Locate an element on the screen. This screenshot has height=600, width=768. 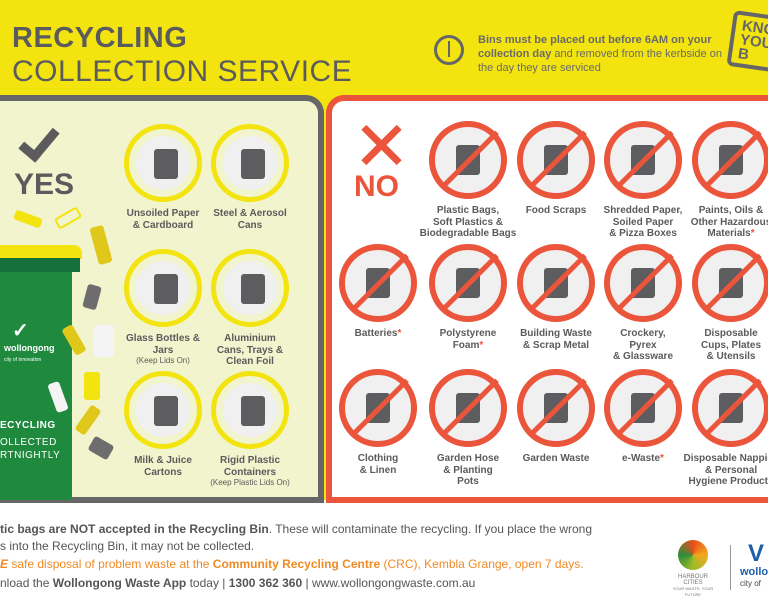
not-accepted-item: e-Waste* is located at coordinates (643, 417).